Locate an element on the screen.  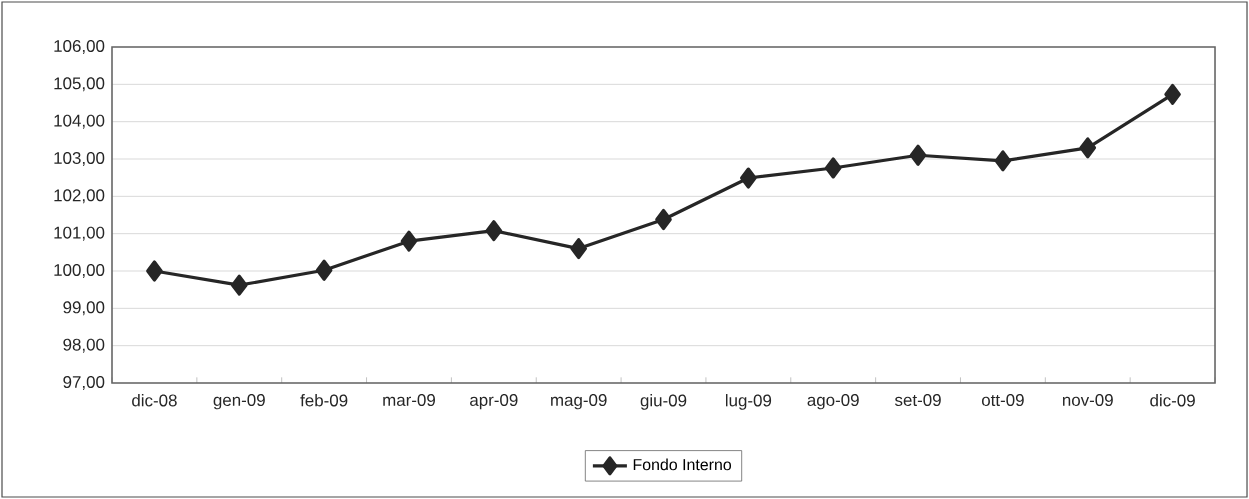
x-tick-label: giu-09 is located at coordinates (663, 402).